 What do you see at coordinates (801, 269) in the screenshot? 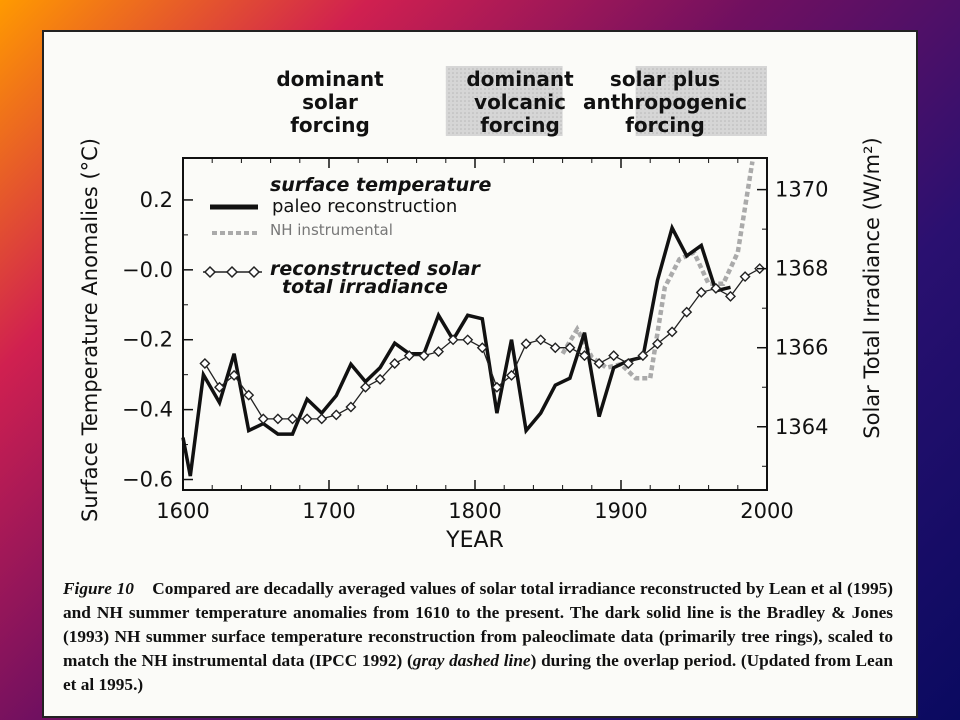
I see `y2-tick-label: 1368` at bounding box center [801, 269].